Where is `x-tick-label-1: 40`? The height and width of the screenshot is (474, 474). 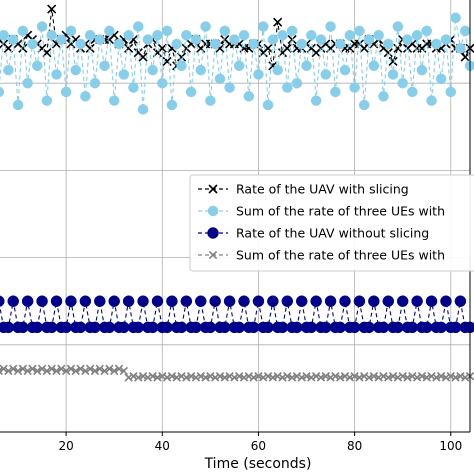 x-tick-label-1: 40 is located at coordinates (162, 446).